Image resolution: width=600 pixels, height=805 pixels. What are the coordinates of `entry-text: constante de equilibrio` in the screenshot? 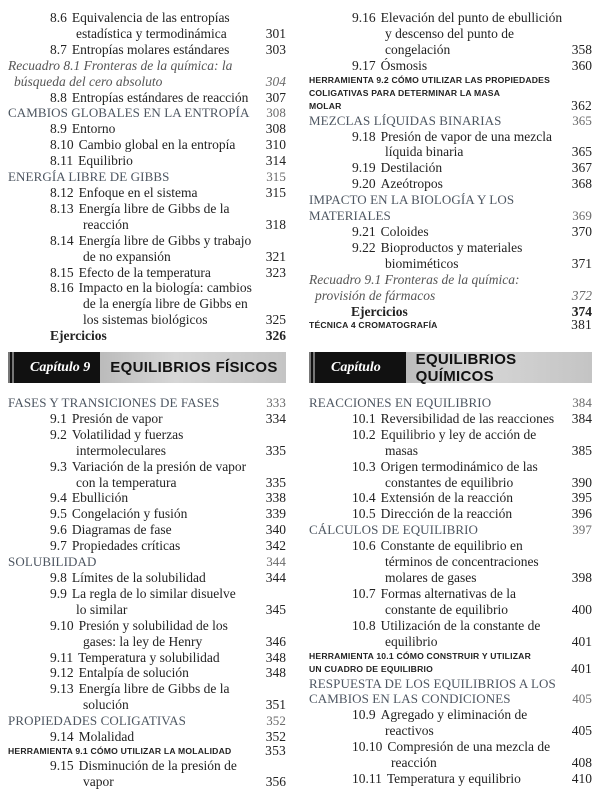 It's located at (446, 609).